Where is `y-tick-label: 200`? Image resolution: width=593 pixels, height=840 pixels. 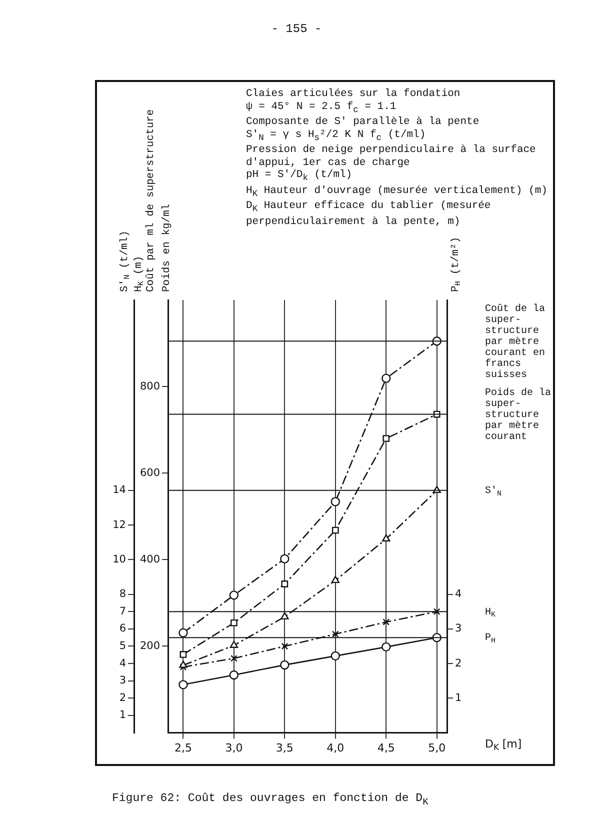 y-tick-label: 200 is located at coordinates (150, 646).